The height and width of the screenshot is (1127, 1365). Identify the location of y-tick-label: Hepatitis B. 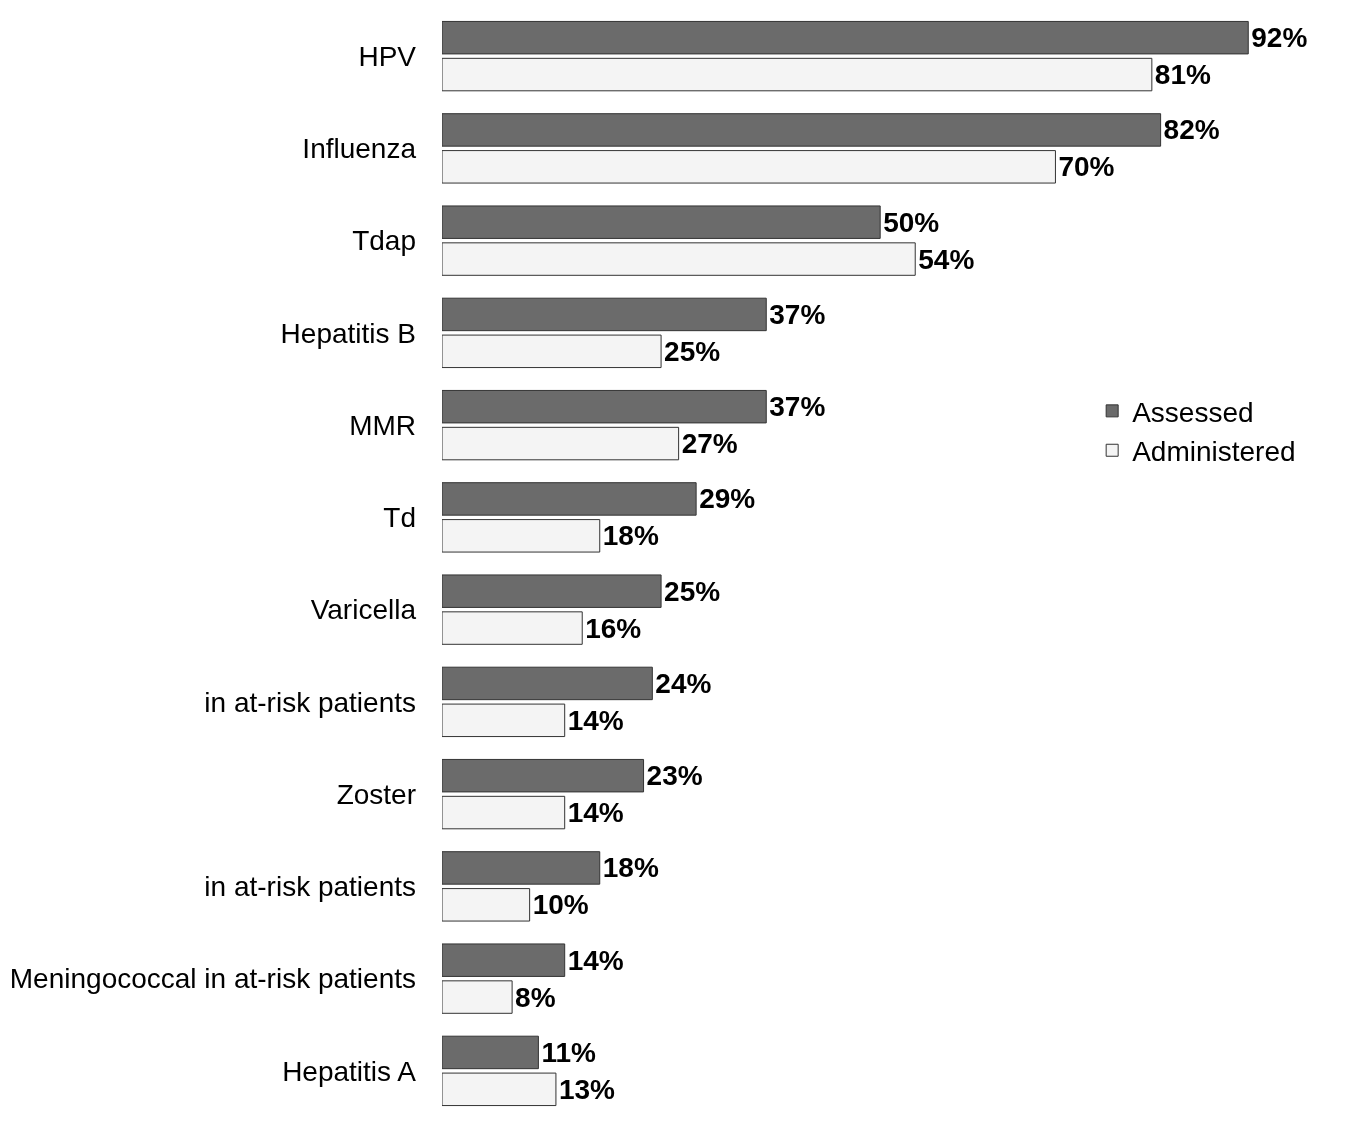
(348, 333).